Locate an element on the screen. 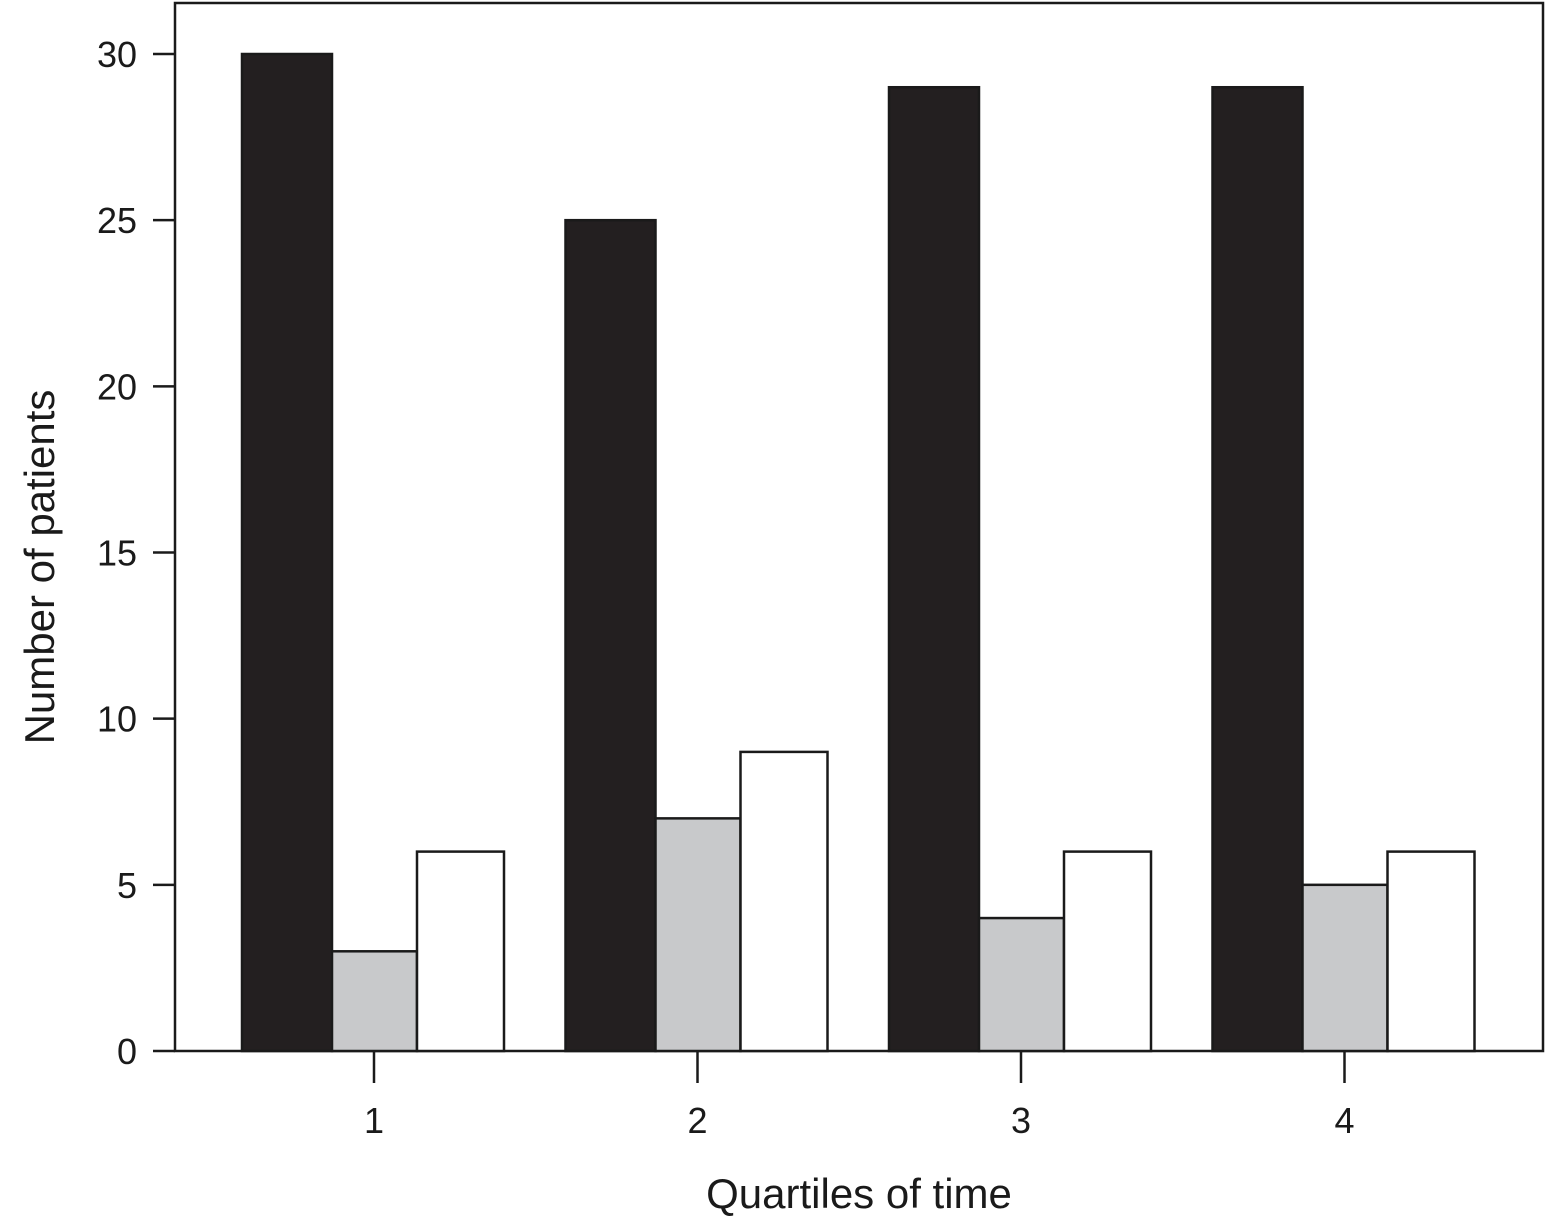 This screenshot has width=1547, height=1220. y-tick-label: 30 is located at coordinates (117, 54).